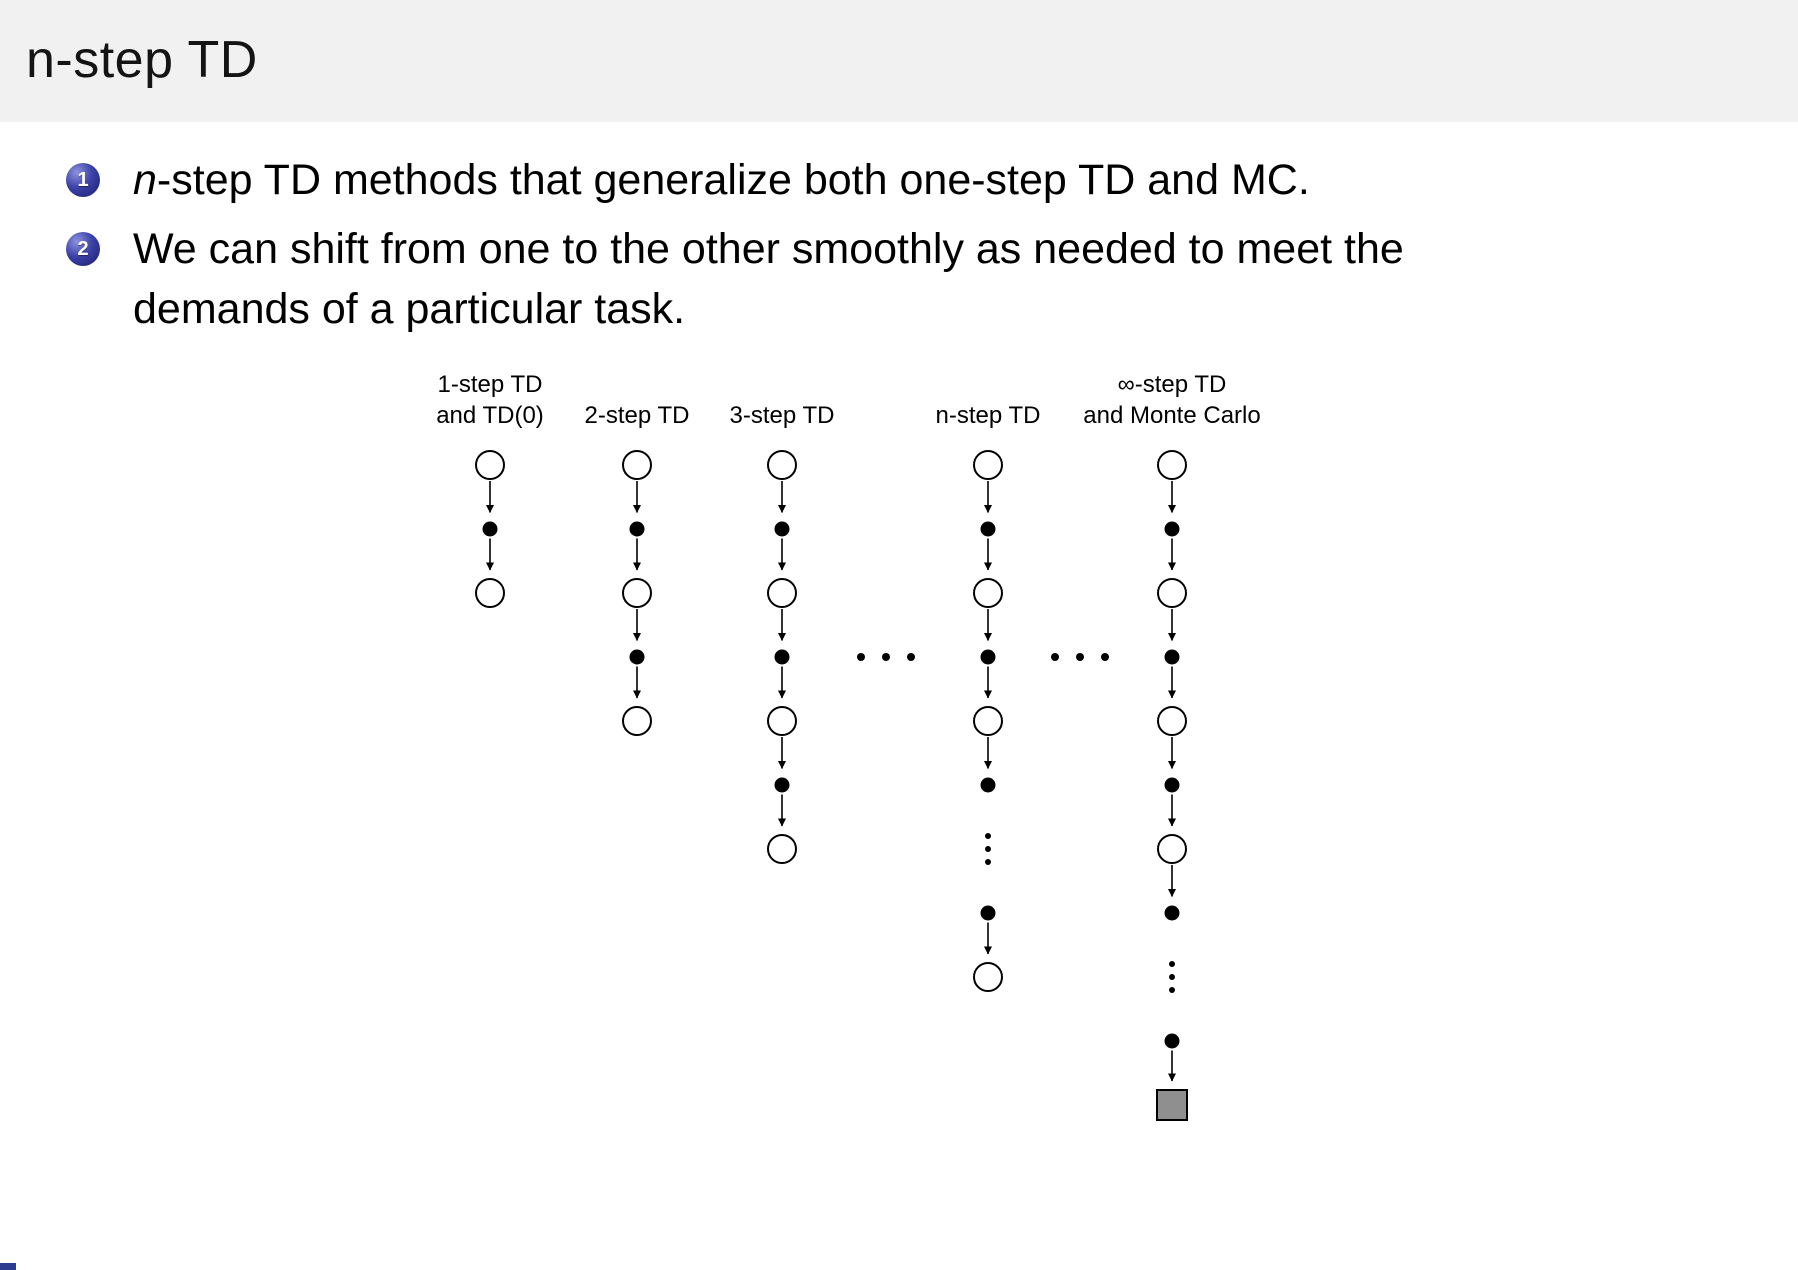 Image resolution: width=1798 pixels, height=1270 pixels. Describe the element at coordinates (899, 61) in the screenshot. I see `title-bar: n-step TD` at that location.